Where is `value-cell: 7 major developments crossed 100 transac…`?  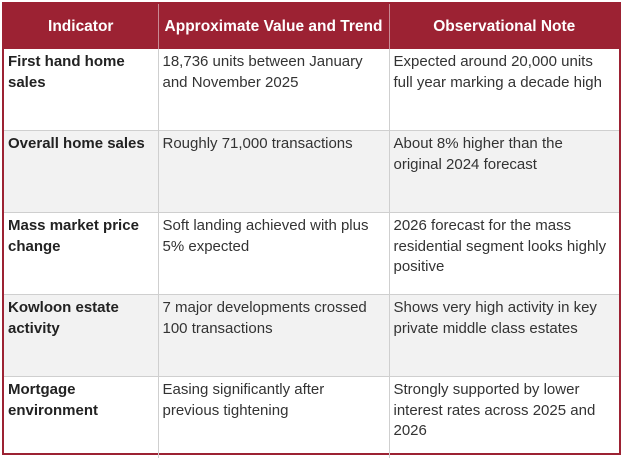
value-cell: 7 major developments crossed 100 transac… is located at coordinates (274, 335).